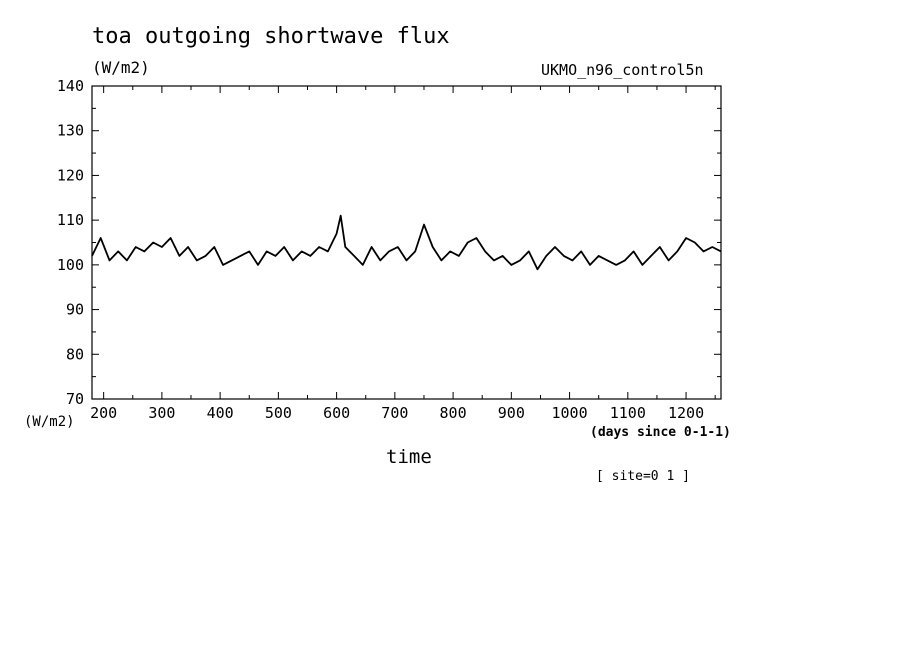  I want to click on x-tick-label: 500, so click(278, 413).